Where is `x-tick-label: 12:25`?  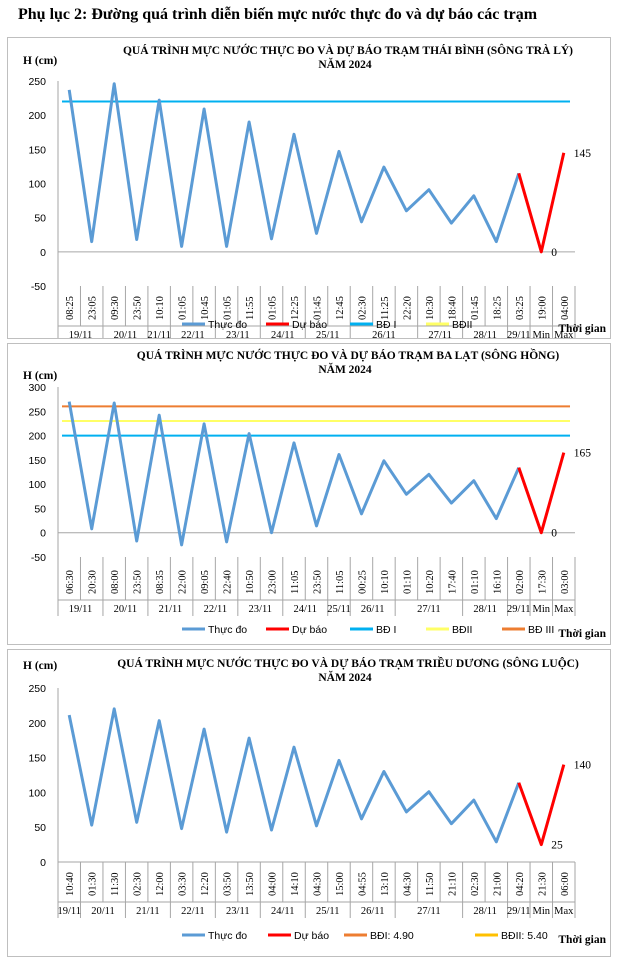 x-tick-label: 12:25 is located at coordinates (295, 308).